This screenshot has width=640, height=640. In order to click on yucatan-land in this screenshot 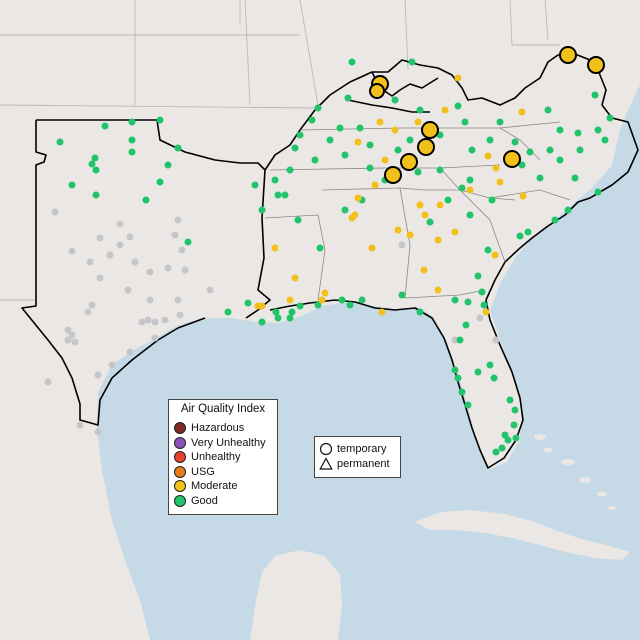, I will do `click(296, 595)`.